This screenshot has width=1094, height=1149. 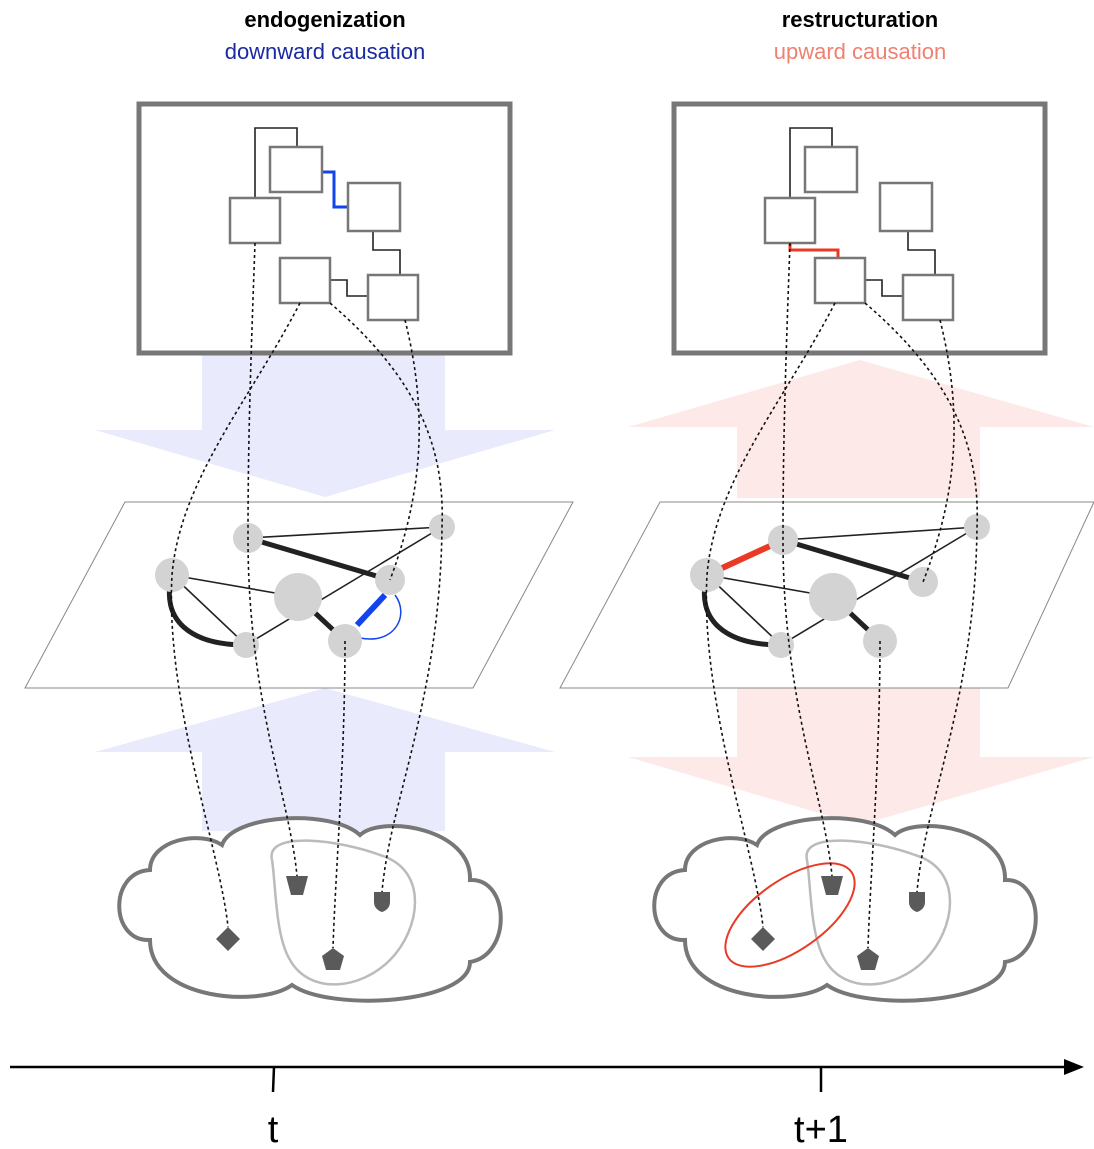 What do you see at coordinates (814, 250) in the screenshot?
I see `link-red` at bounding box center [814, 250].